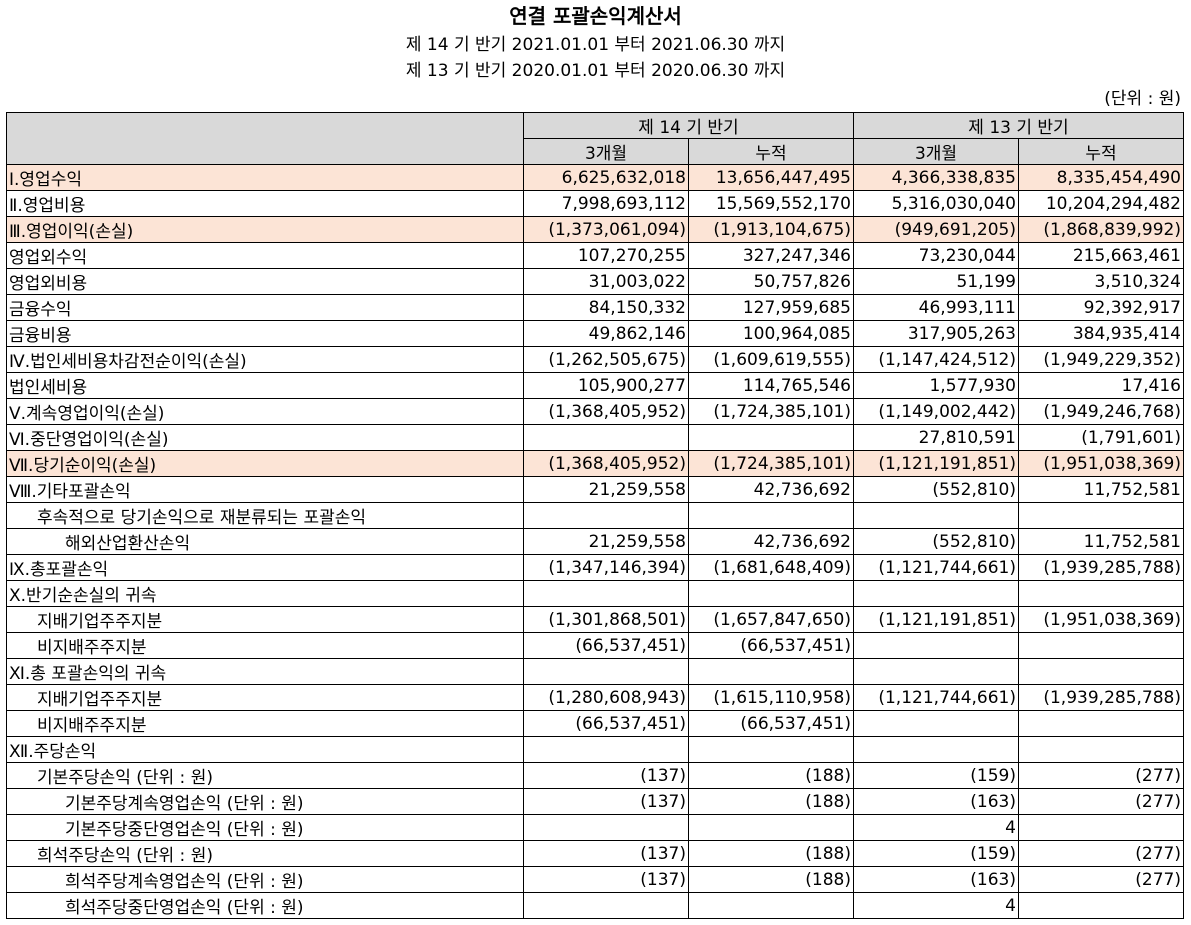 This screenshot has width=1191, height=925. Describe the element at coordinates (1142, 99) in the screenshot. I see `unit-label: (단위 : 원)` at that location.